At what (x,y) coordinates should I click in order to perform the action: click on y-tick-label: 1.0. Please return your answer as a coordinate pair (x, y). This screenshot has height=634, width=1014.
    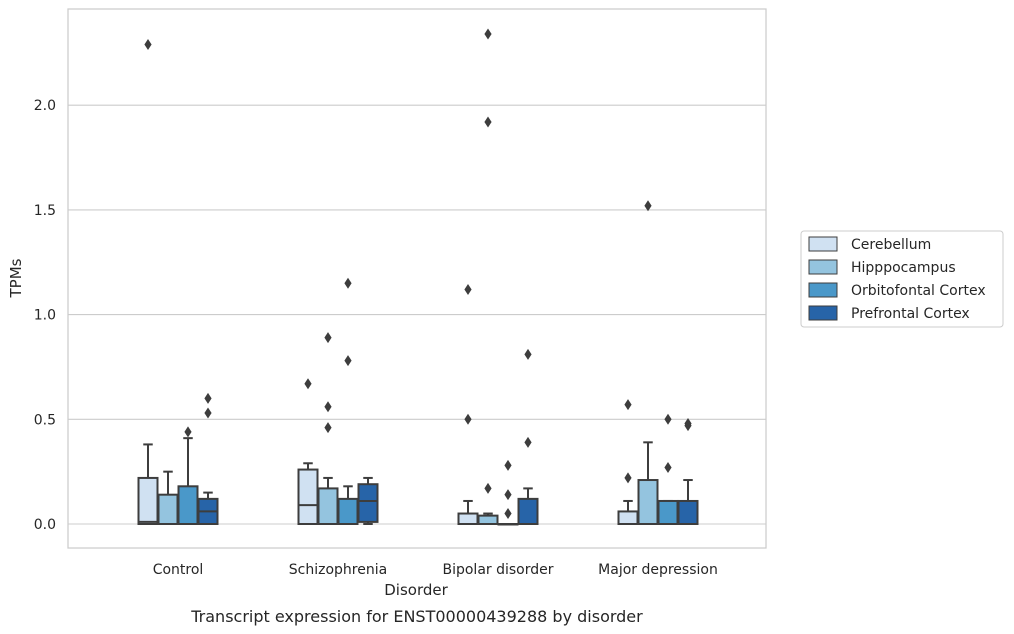
    Looking at the image, I should click on (45, 316).